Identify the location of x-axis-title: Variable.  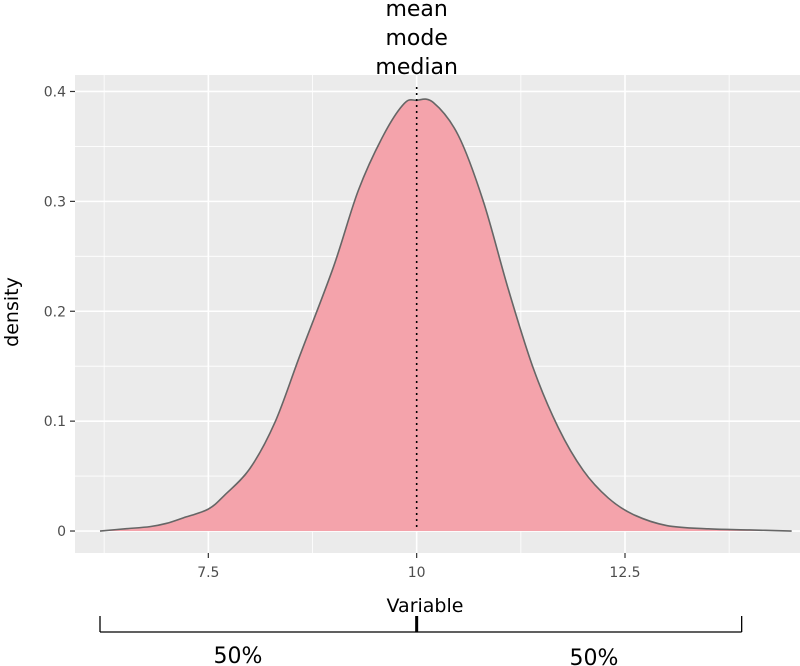
(425, 606).